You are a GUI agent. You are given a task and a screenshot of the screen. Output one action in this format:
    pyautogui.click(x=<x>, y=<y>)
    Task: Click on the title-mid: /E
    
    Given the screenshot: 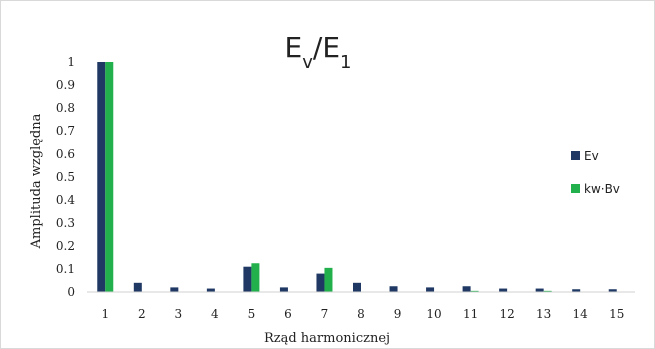 What is the action you would take?
    pyautogui.click(x=326, y=47)
    